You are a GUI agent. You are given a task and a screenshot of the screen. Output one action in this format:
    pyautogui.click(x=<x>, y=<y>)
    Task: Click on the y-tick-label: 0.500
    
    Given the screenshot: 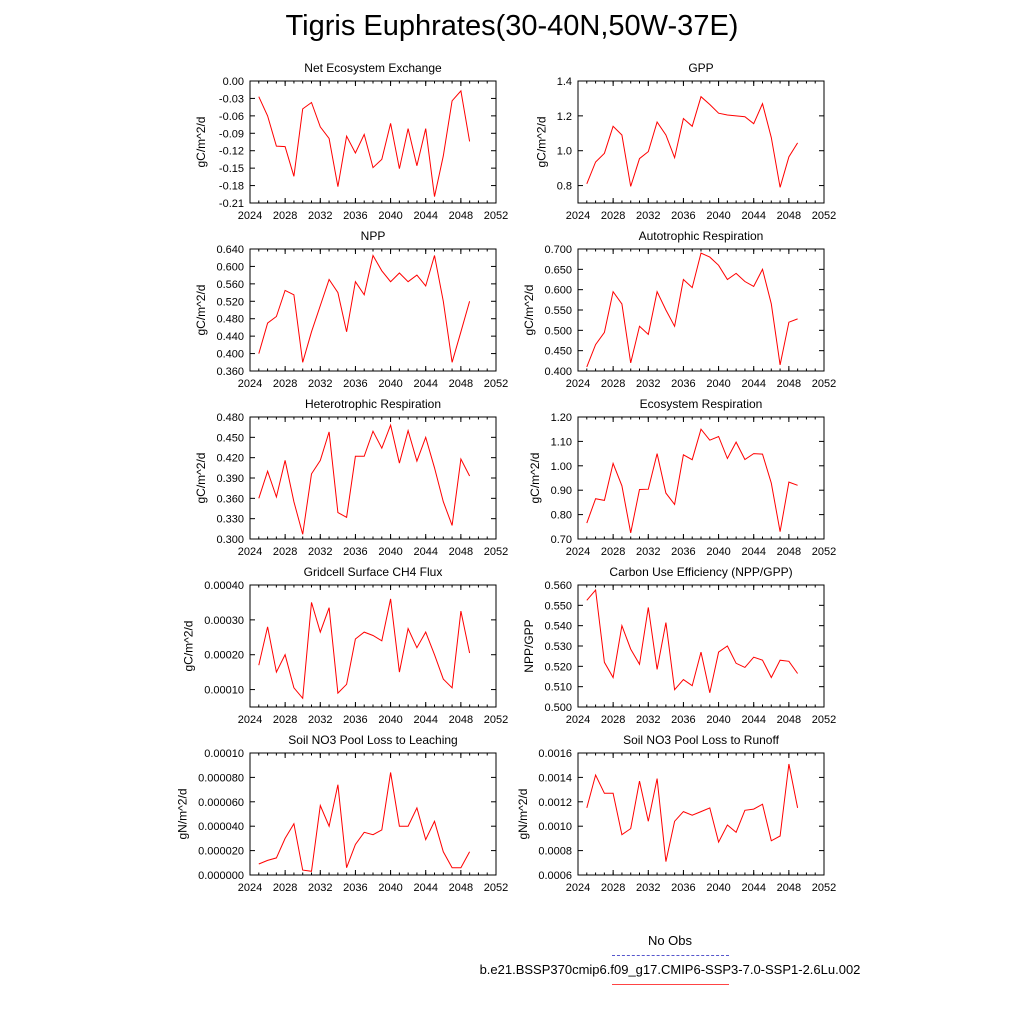 What is the action you would take?
    pyautogui.click(x=558, y=708)
    